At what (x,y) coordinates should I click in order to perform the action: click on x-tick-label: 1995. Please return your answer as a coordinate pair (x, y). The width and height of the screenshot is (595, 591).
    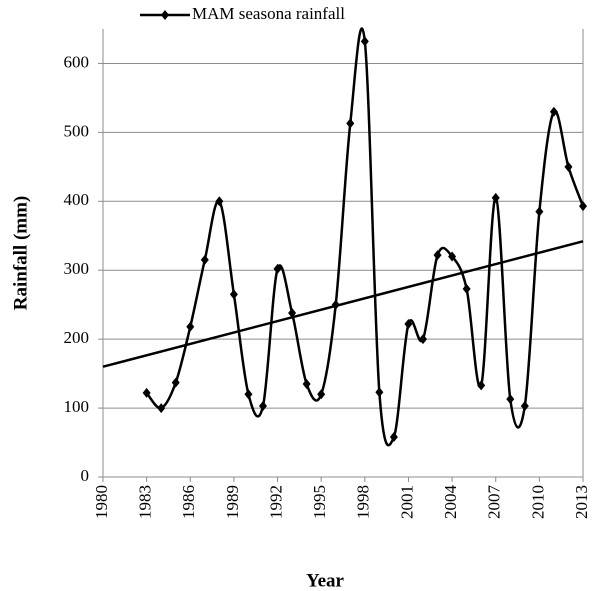
    Looking at the image, I should click on (319, 502).